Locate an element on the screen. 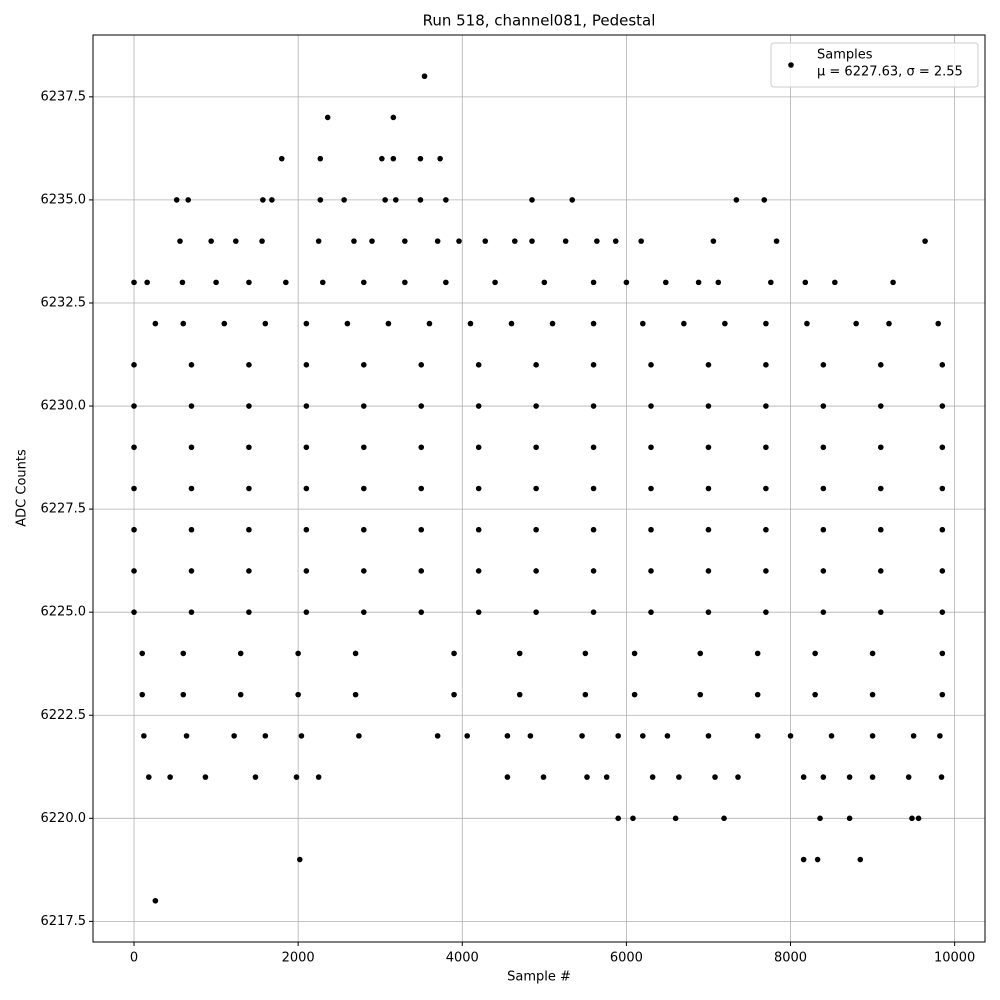  y-tick-label: 6235.0 is located at coordinates (64, 199).